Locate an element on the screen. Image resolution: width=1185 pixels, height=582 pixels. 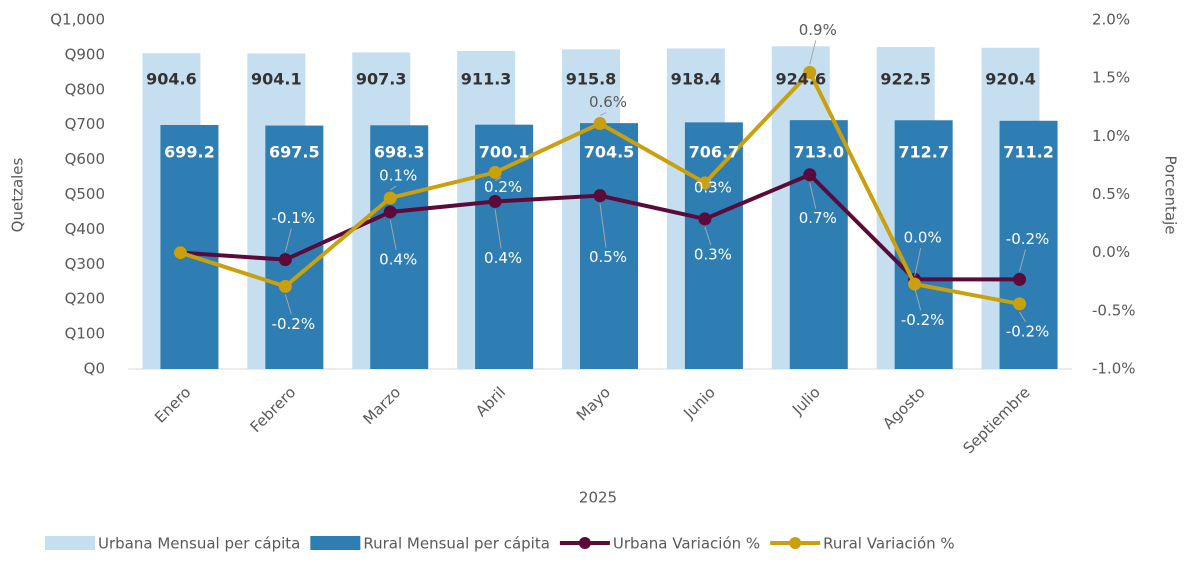
bar-label: 904.6 is located at coordinates (171, 79).